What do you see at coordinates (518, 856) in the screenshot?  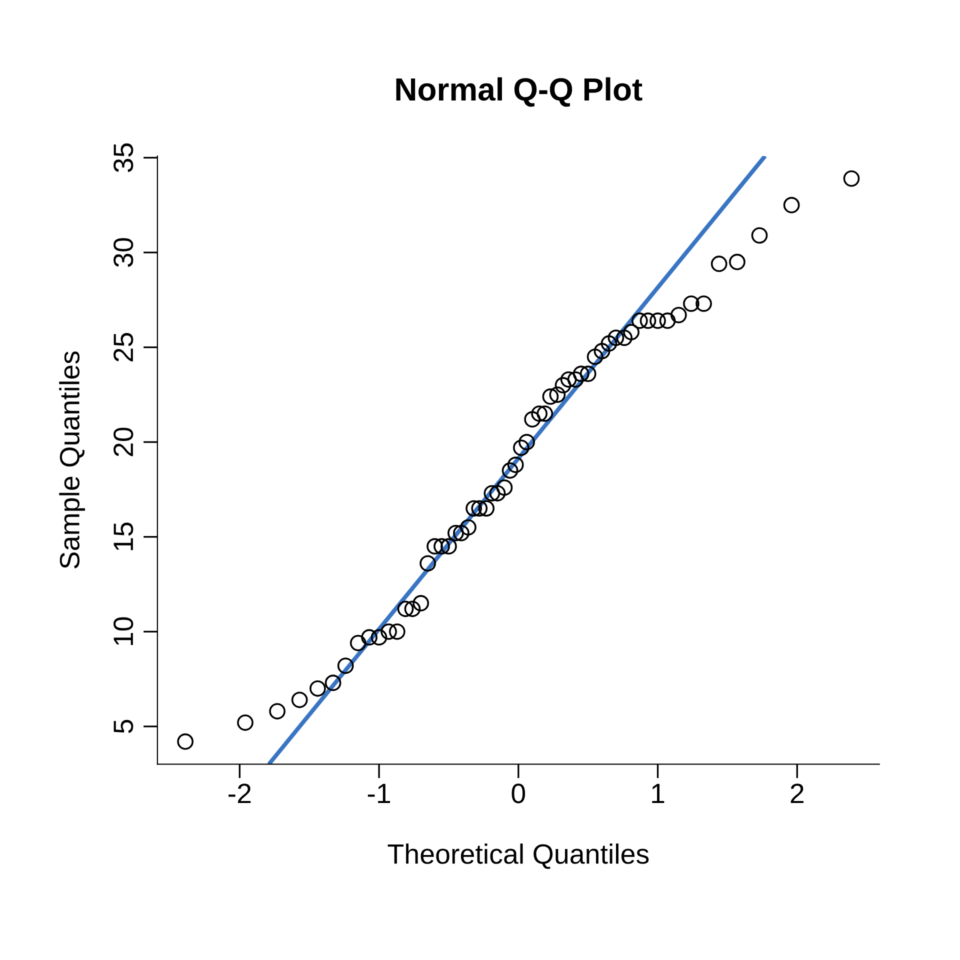 I see `x-axis-title: Theoretical Quantiles` at bounding box center [518, 856].